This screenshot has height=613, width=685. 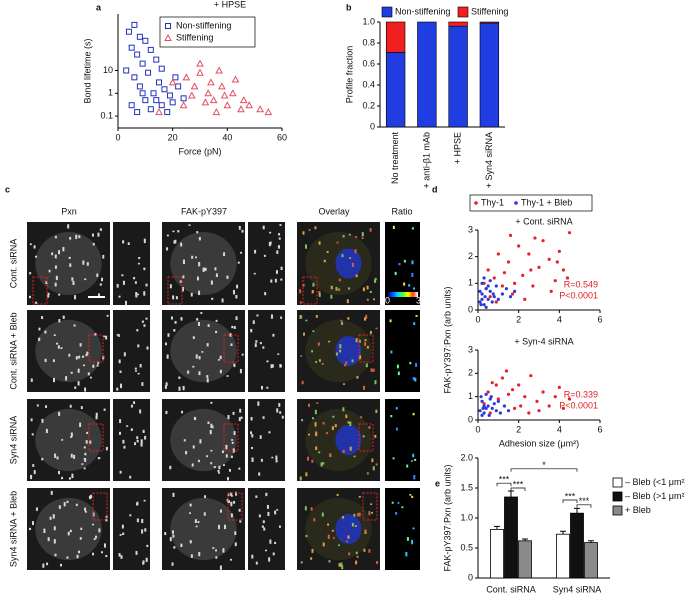 What do you see at coordinates (348, 440) in the screenshot?
I see `nucleus` at bounding box center [348, 440].